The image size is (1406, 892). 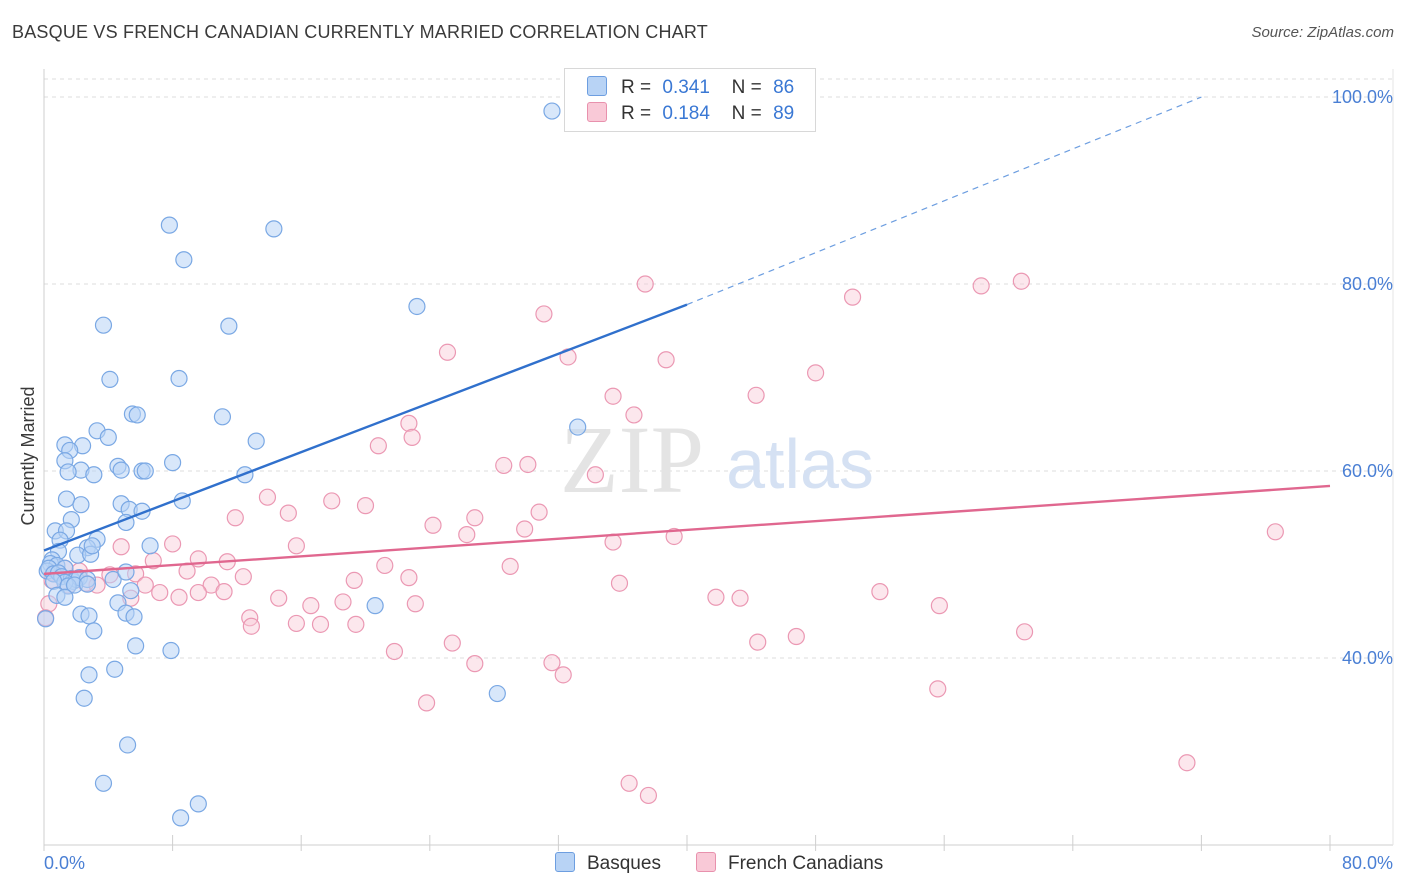 I want to click on source-label: Source: ZipAtlas.com, so click(x=1322, y=32).